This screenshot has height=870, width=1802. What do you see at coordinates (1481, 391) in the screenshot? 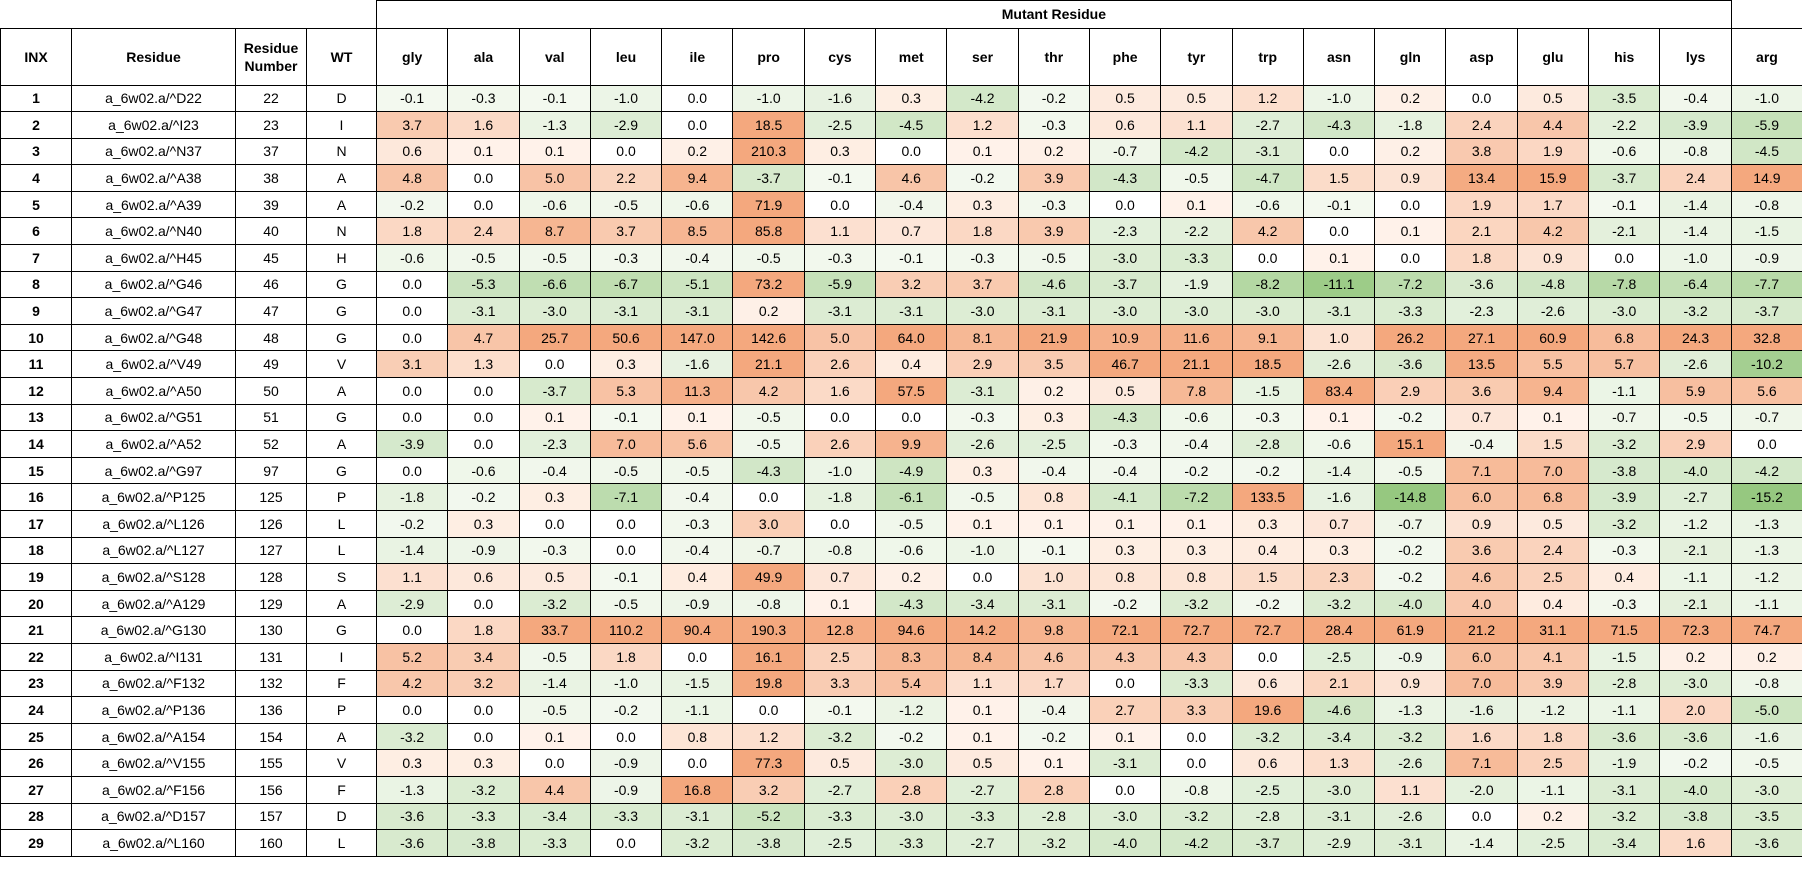
I see `score-cell: 3.6` at bounding box center [1481, 391].